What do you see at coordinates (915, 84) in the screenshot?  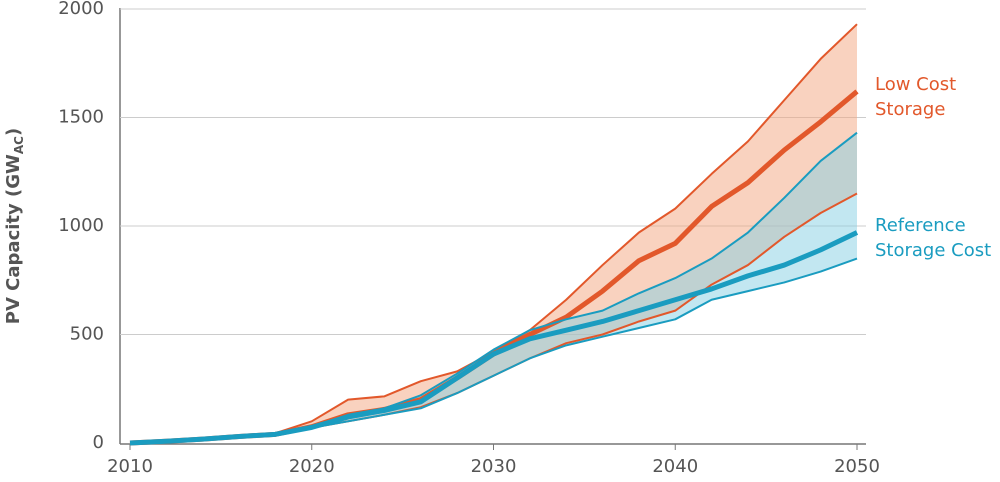 I see `legend-label: Low Cost` at bounding box center [915, 84].